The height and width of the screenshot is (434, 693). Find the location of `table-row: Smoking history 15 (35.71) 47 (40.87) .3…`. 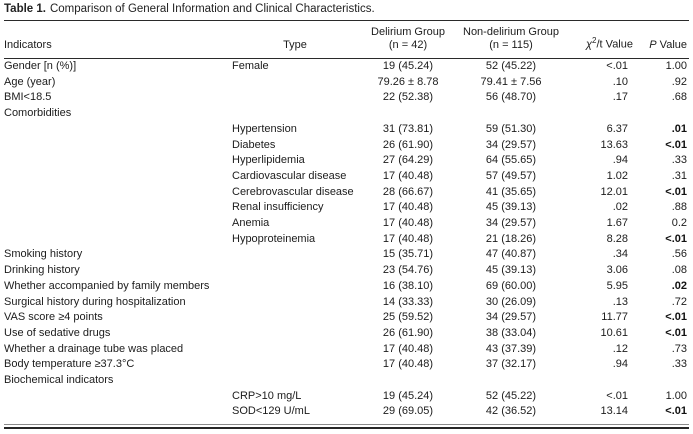

table-row: Smoking history 15 (35.71) 47 (40.87) .3… is located at coordinates (346, 255).